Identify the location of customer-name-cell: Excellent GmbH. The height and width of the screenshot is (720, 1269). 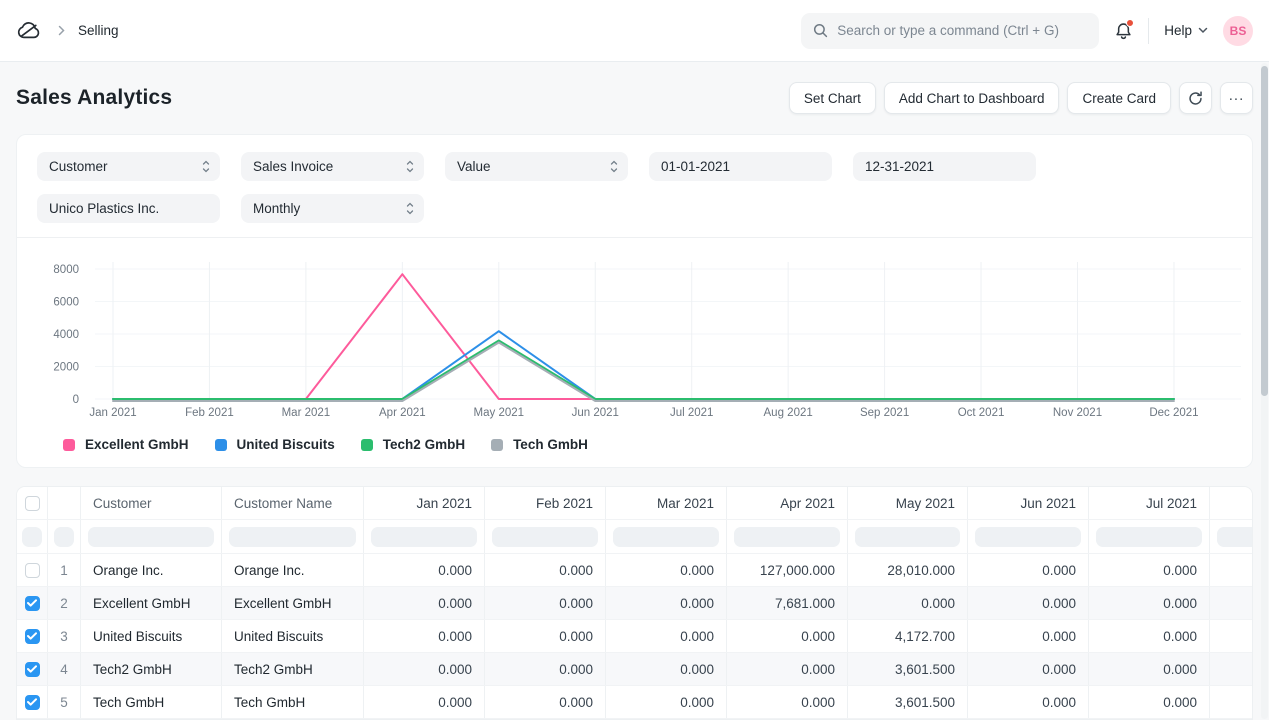
(293, 603).